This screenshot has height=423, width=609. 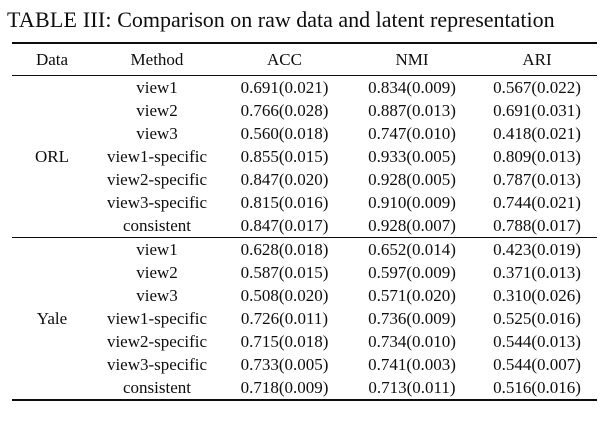 What do you see at coordinates (284, 272) in the screenshot?
I see `acc-cell: 0.587(0.015)` at bounding box center [284, 272].